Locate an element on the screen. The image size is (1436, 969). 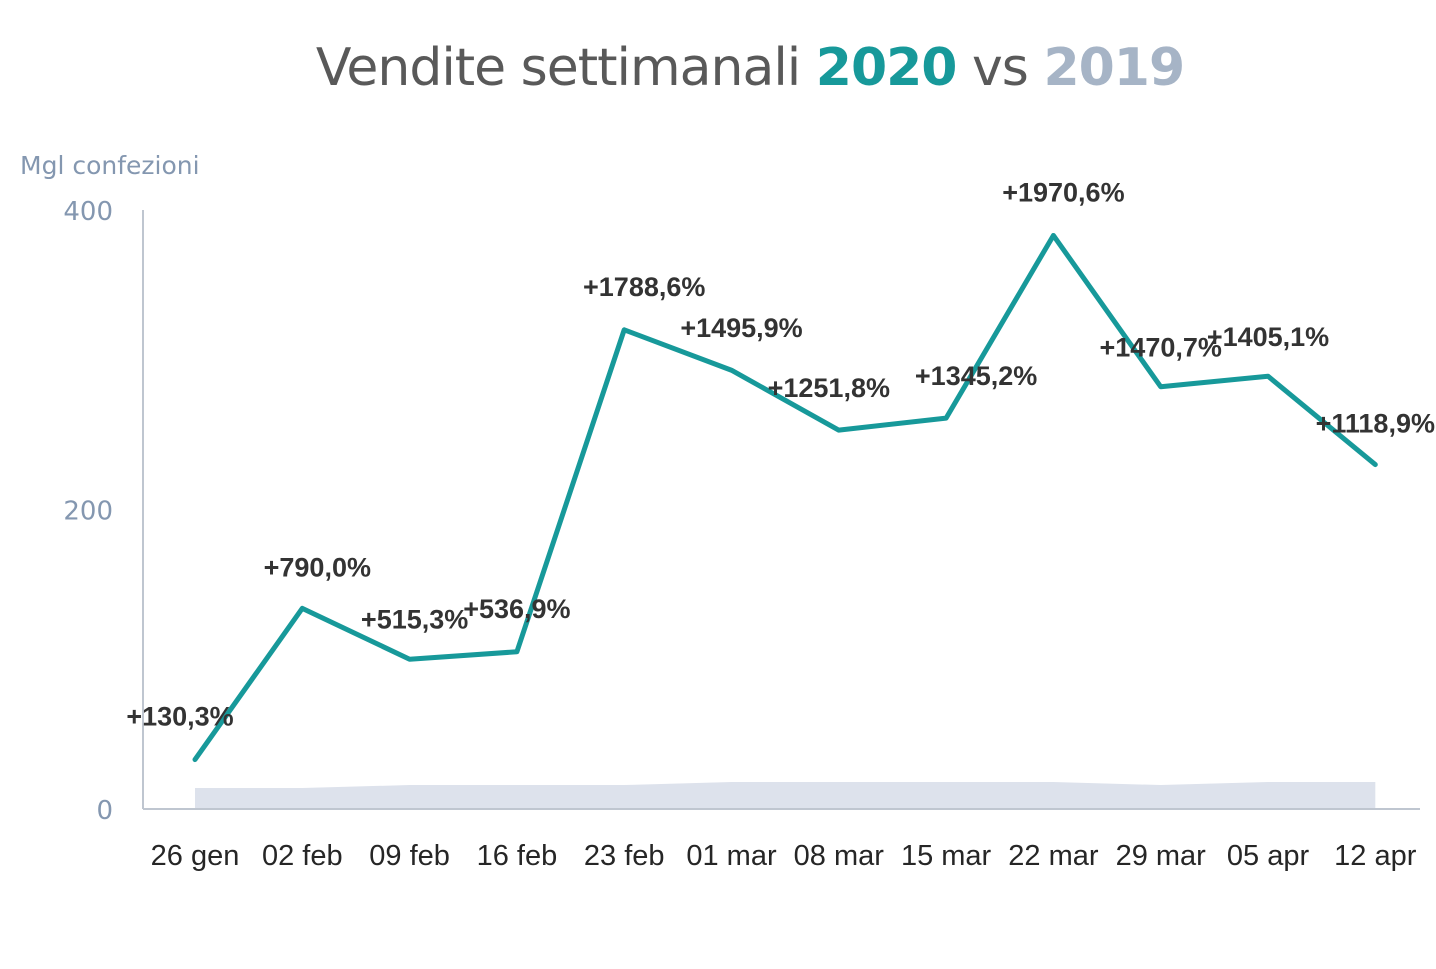
x-tick-label: 15 mar is located at coordinates (946, 856).